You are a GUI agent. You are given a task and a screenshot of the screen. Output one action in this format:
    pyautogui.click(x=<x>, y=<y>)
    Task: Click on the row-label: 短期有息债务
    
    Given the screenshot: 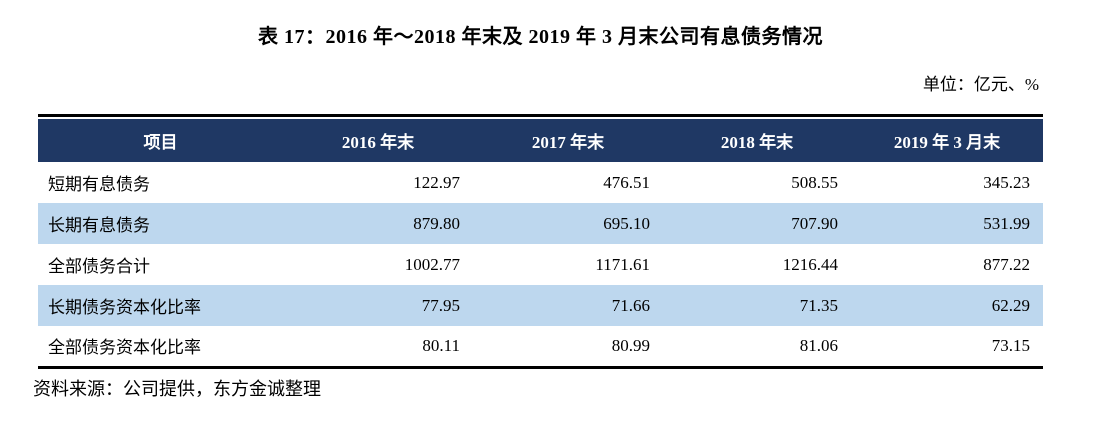 What is the action you would take?
    pyautogui.click(x=99, y=184)
    